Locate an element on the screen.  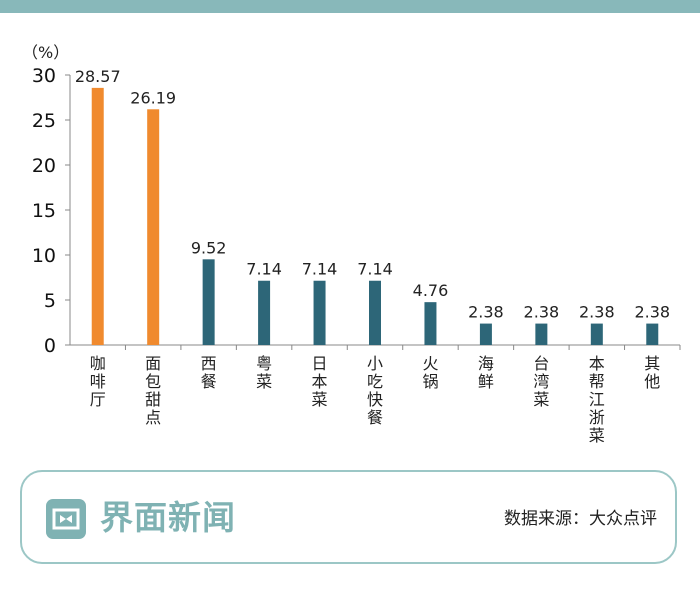
brand-name: 界面新闻 is located at coordinates (168, 517).